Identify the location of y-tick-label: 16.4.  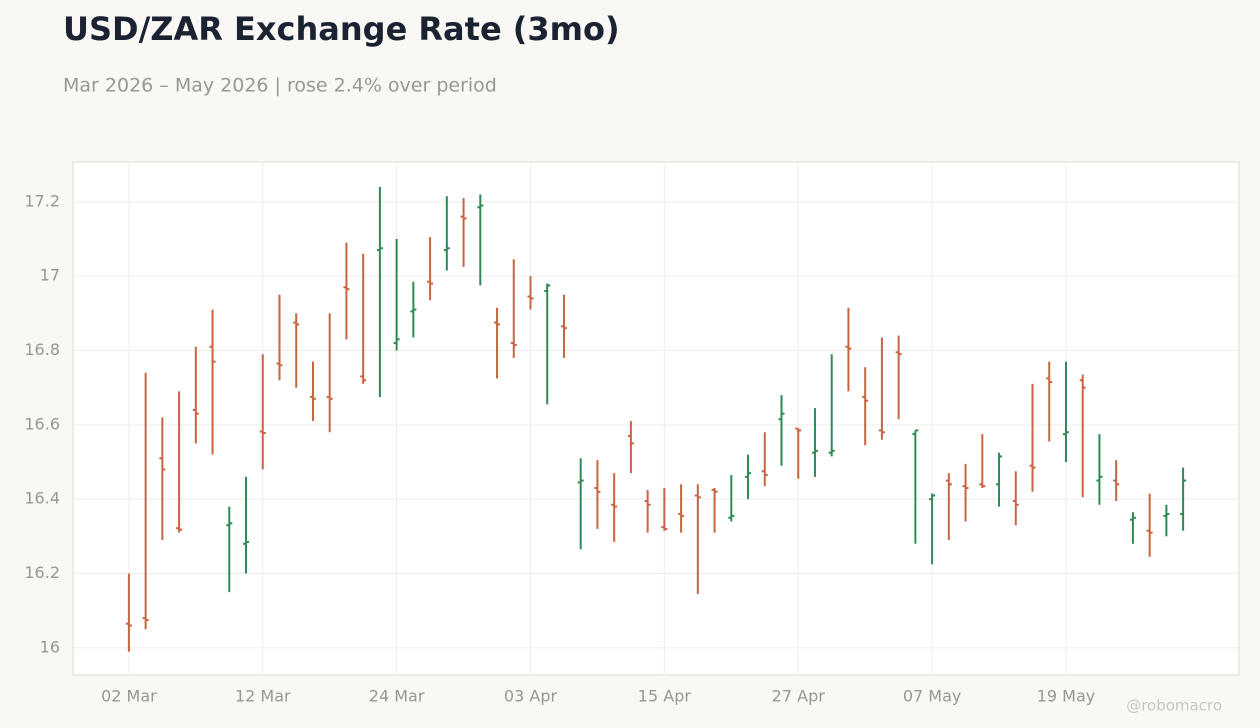
(42, 498).